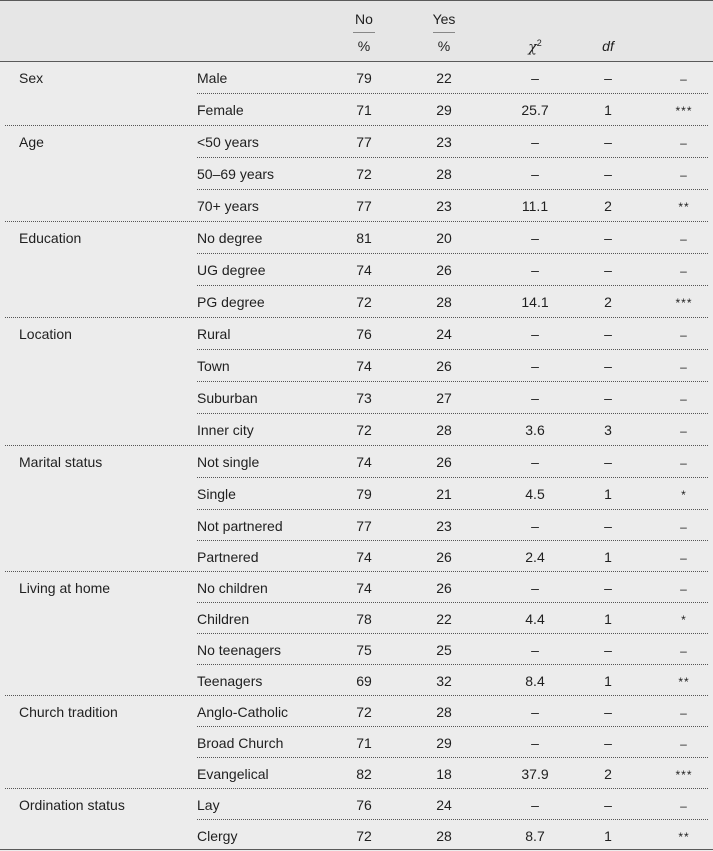 The image size is (713, 851). What do you see at coordinates (225, 430) in the screenshot?
I see `row-level-label: Inner city` at bounding box center [225, 430].